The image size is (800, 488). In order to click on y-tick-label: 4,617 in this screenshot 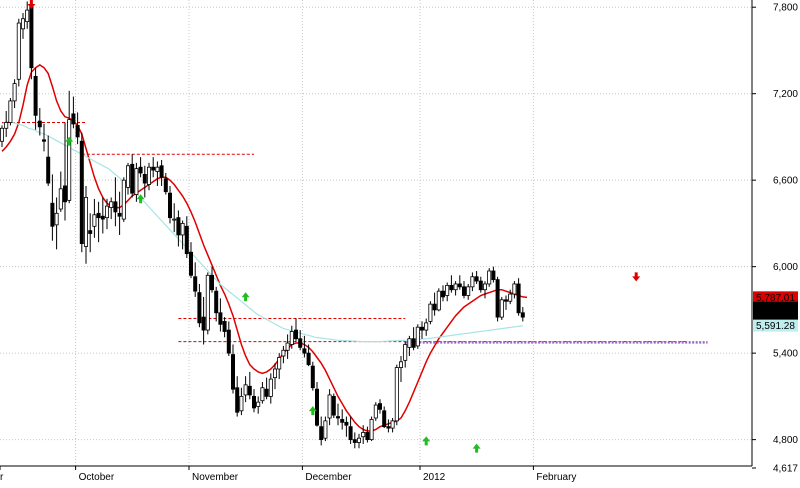, I will do `click(785, 469)`.